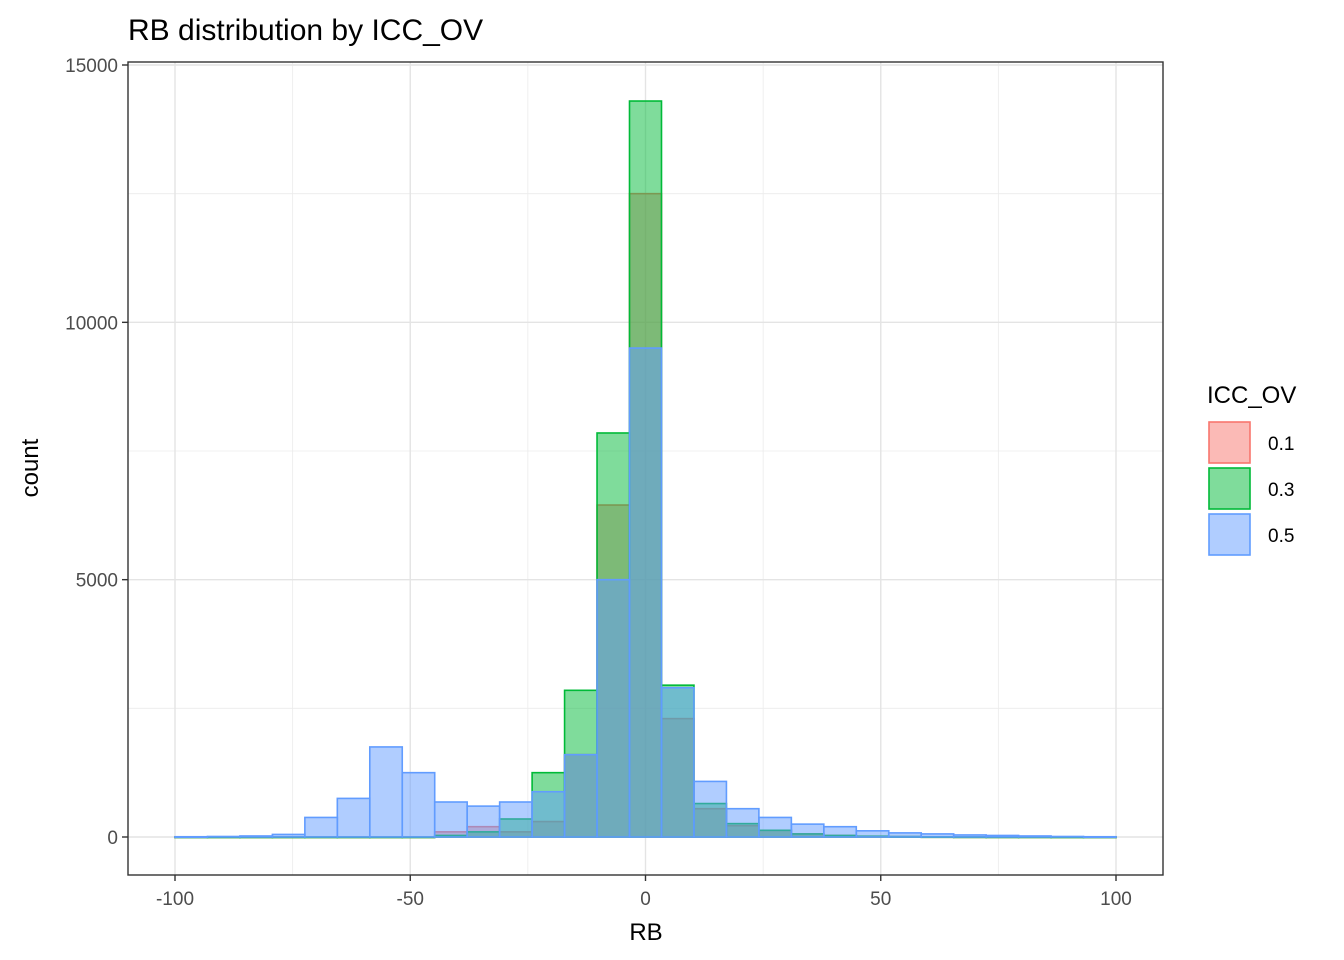 The width and height of the screenshot is (1344, 960). I want to click on x-tick-label: -100, so click(175, 899).